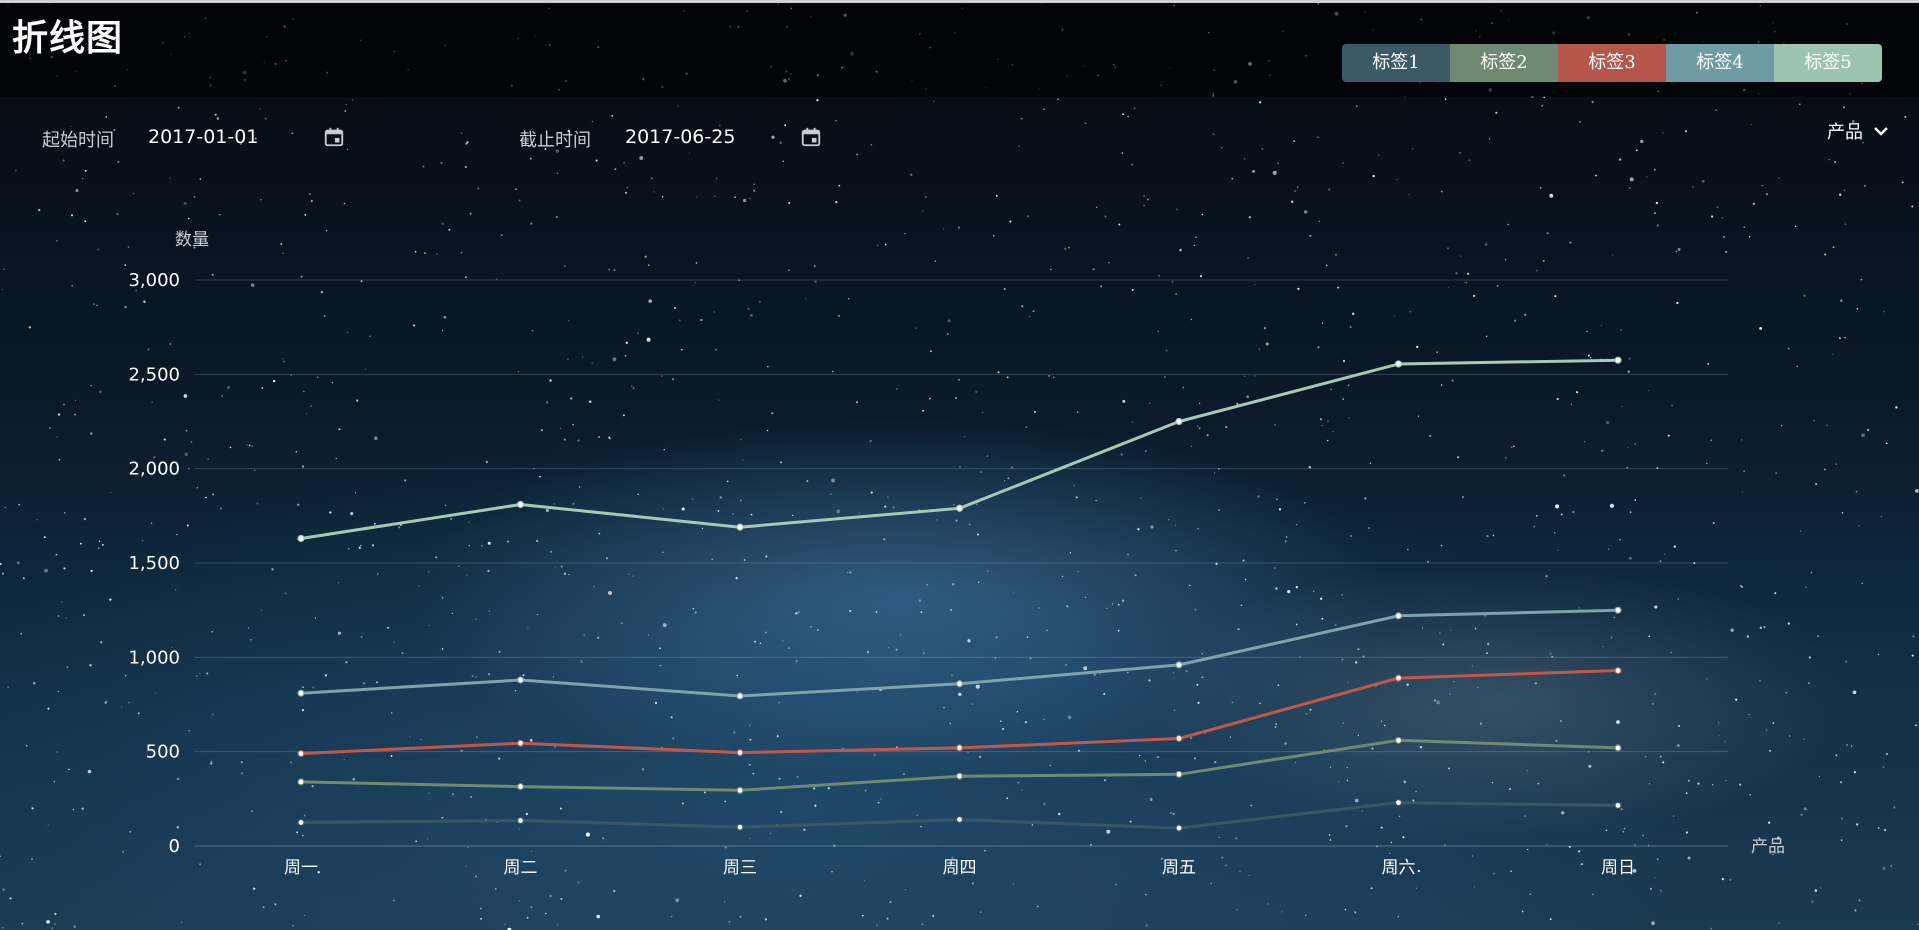  I want to click on tab-label-4: 标签4, so click(1720, 63).